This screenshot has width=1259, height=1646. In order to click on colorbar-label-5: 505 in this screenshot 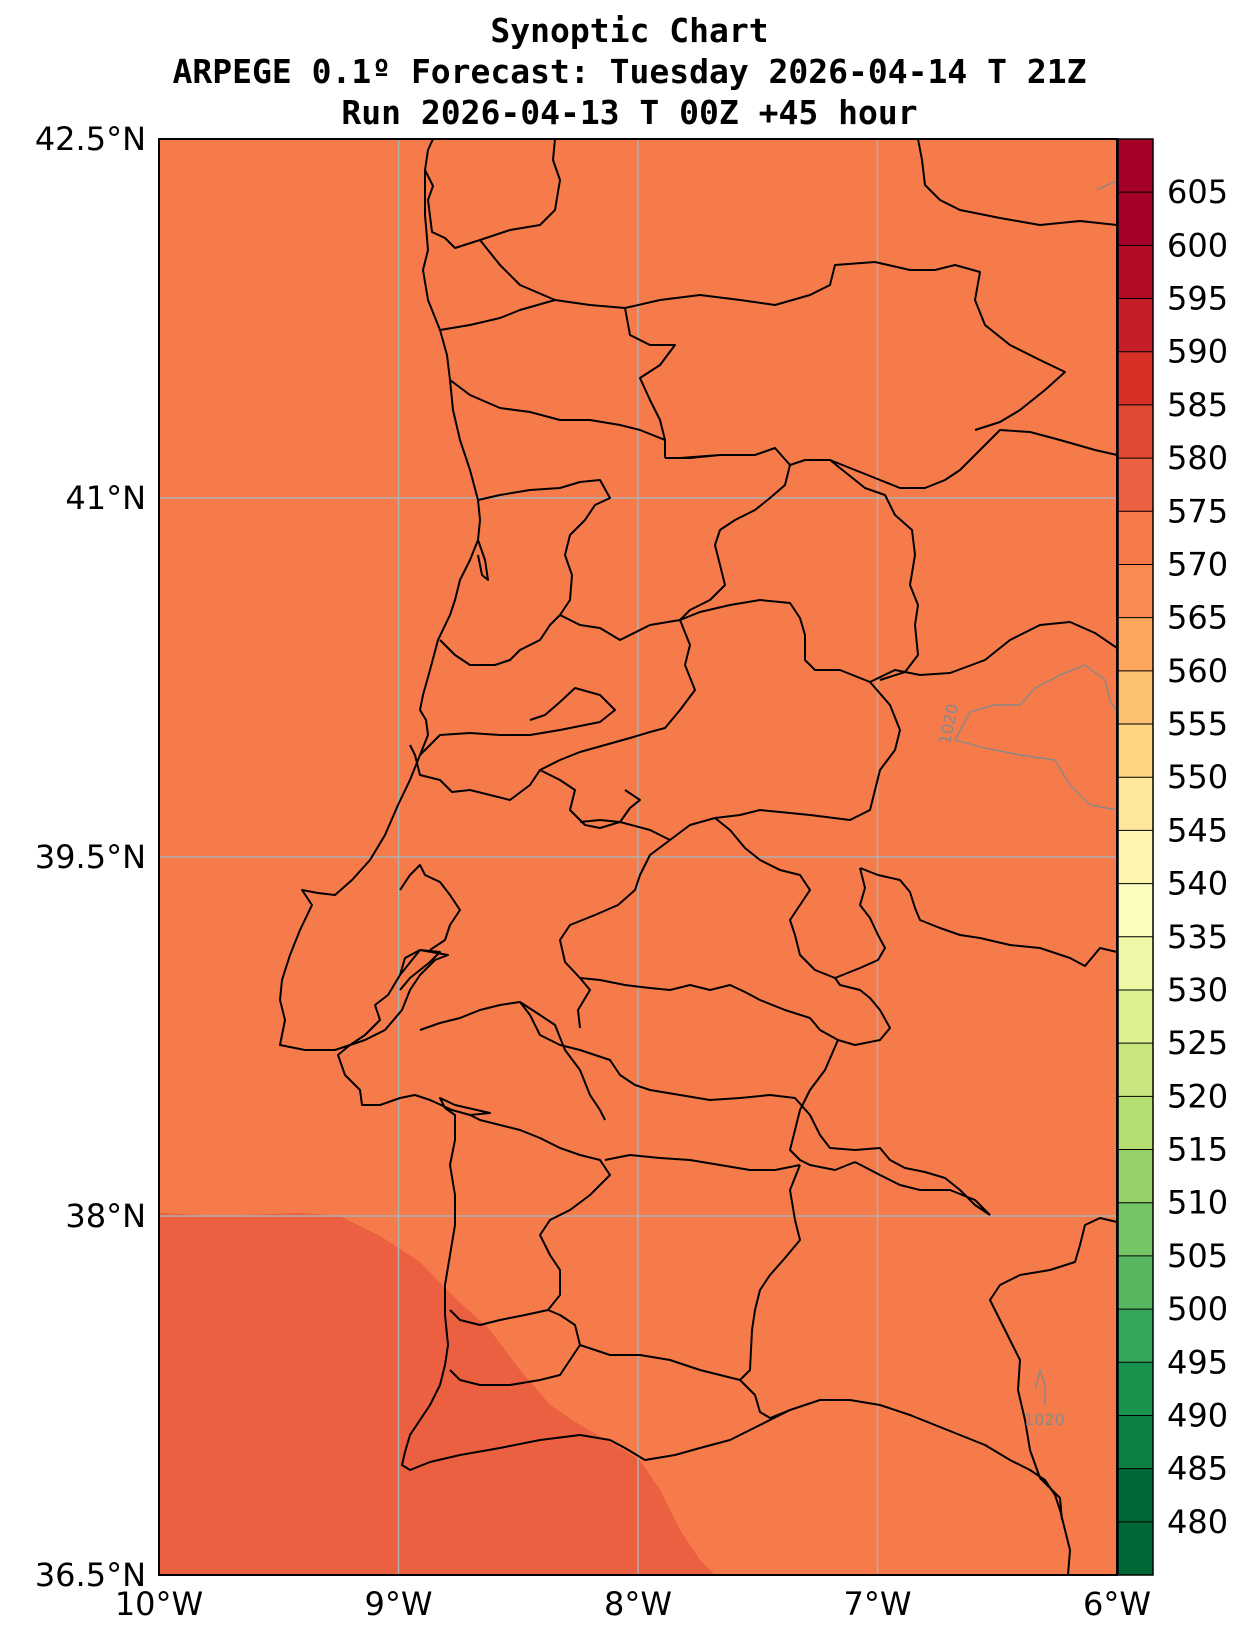, I will do `click(1197, 1256)`.